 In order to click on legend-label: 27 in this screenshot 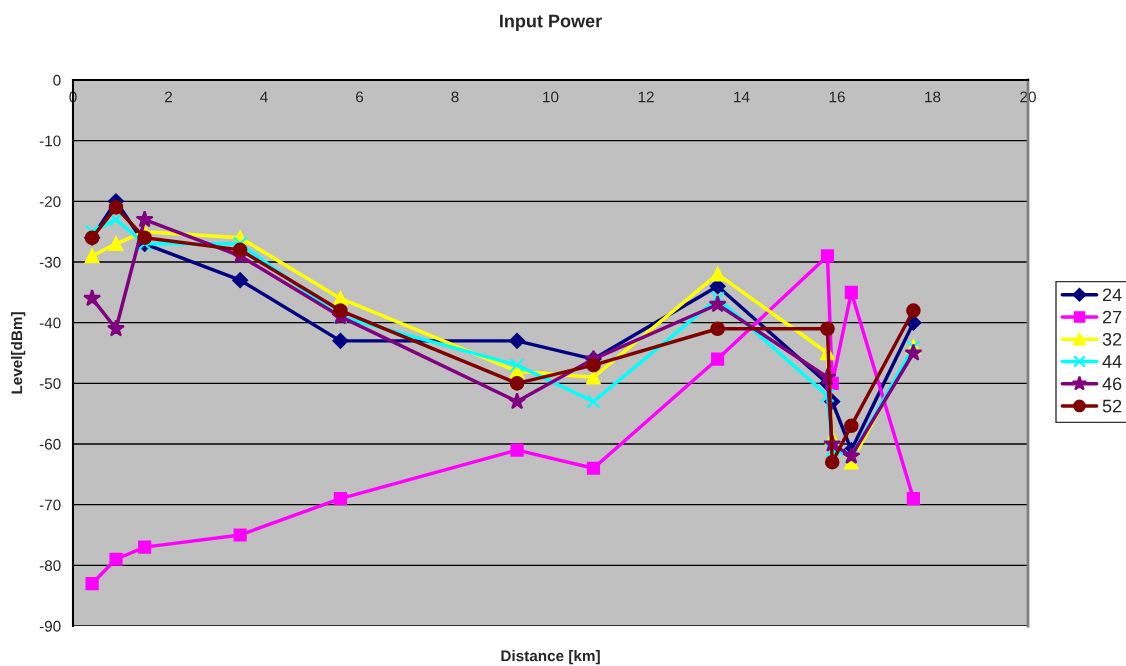, I will do `click(1112, 317)`.